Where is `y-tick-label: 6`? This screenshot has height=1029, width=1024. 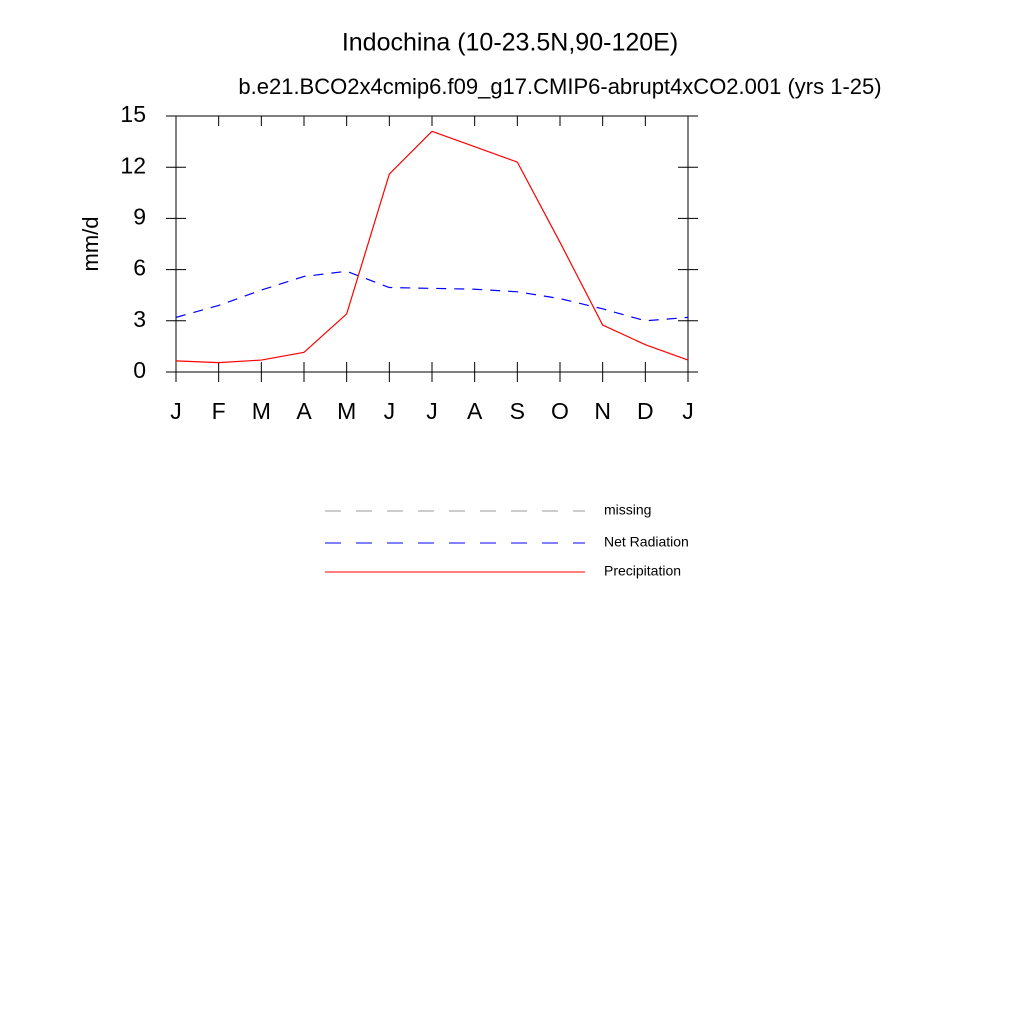 y-tick-label: 6 is located at coordinates (139, 268).